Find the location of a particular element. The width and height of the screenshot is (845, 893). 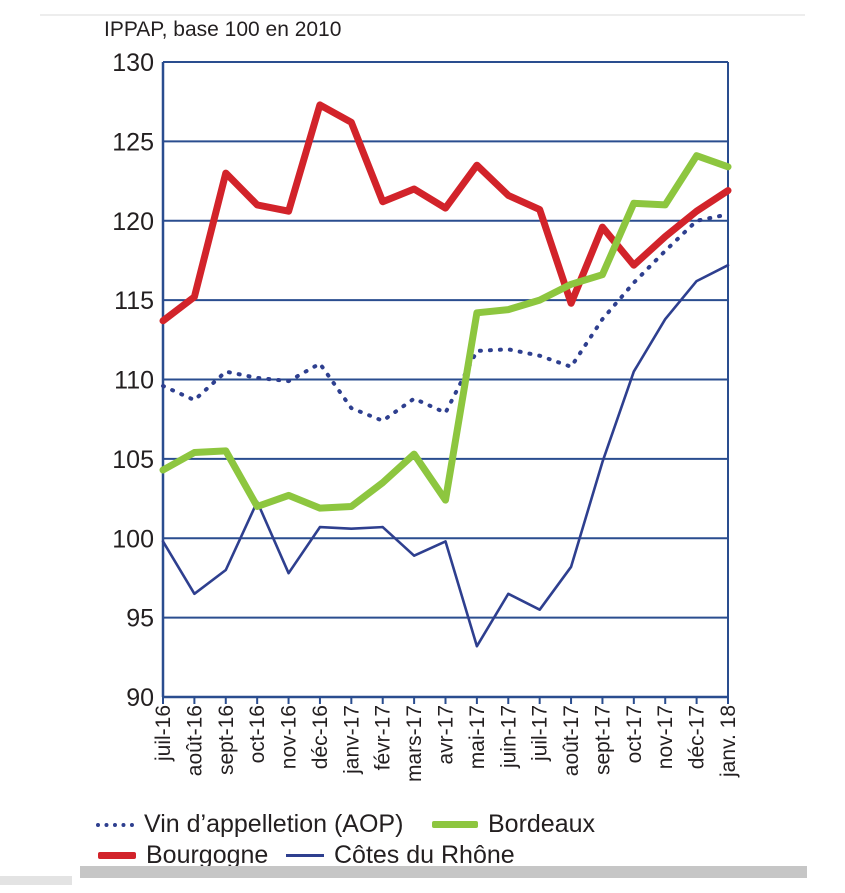

x-tick-label-16: nov-17 is located at coordinates (665, 737).